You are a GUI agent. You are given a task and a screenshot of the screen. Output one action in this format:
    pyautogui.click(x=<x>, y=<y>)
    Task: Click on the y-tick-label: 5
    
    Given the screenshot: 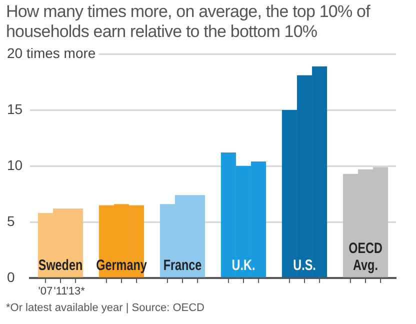 What is the action you would take?
    pyautogui.click(x=11, y=220)
    